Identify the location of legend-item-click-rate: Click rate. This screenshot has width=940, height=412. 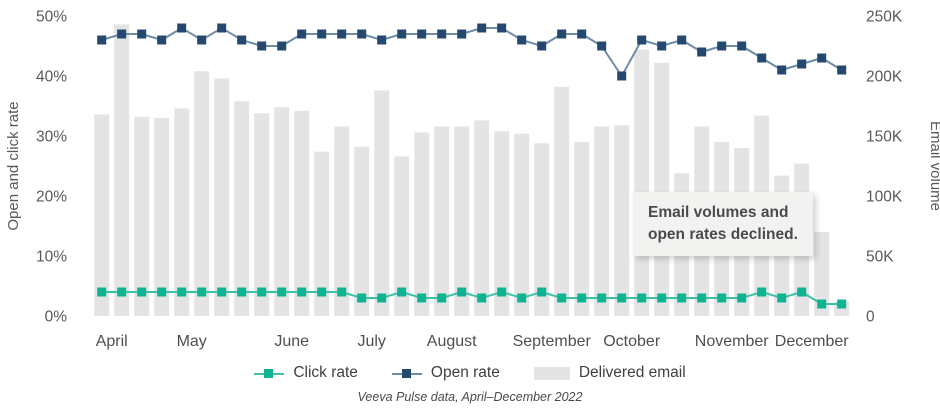
(306, 373).